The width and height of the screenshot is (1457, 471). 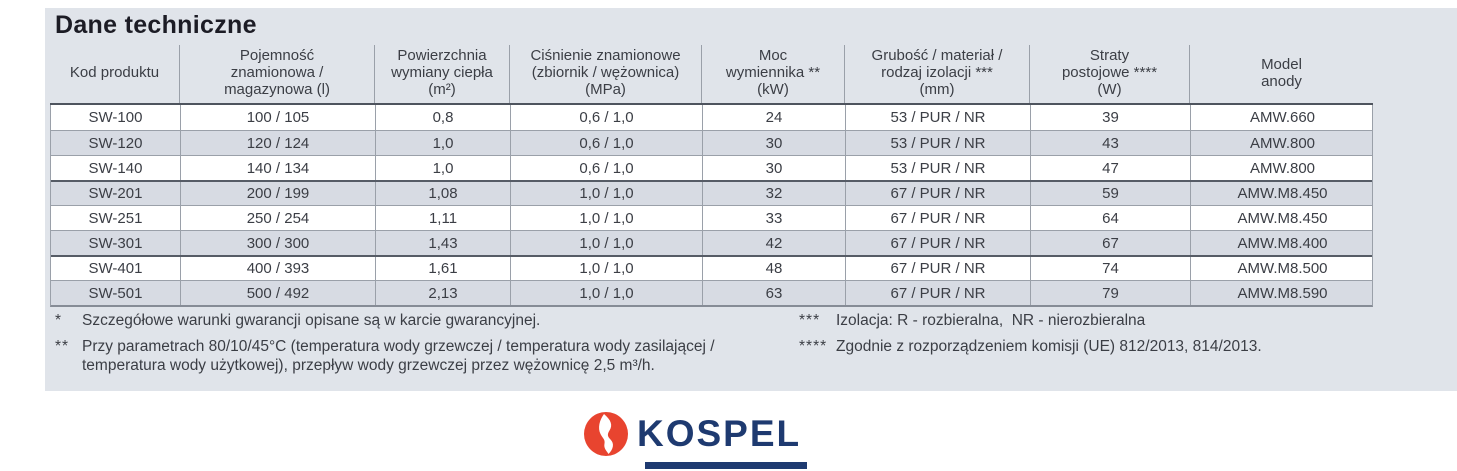 What do you see at coordinates (116, 293) in the screenshot?
I see `table-cell: SW-501` at bounding box center [116, 293].